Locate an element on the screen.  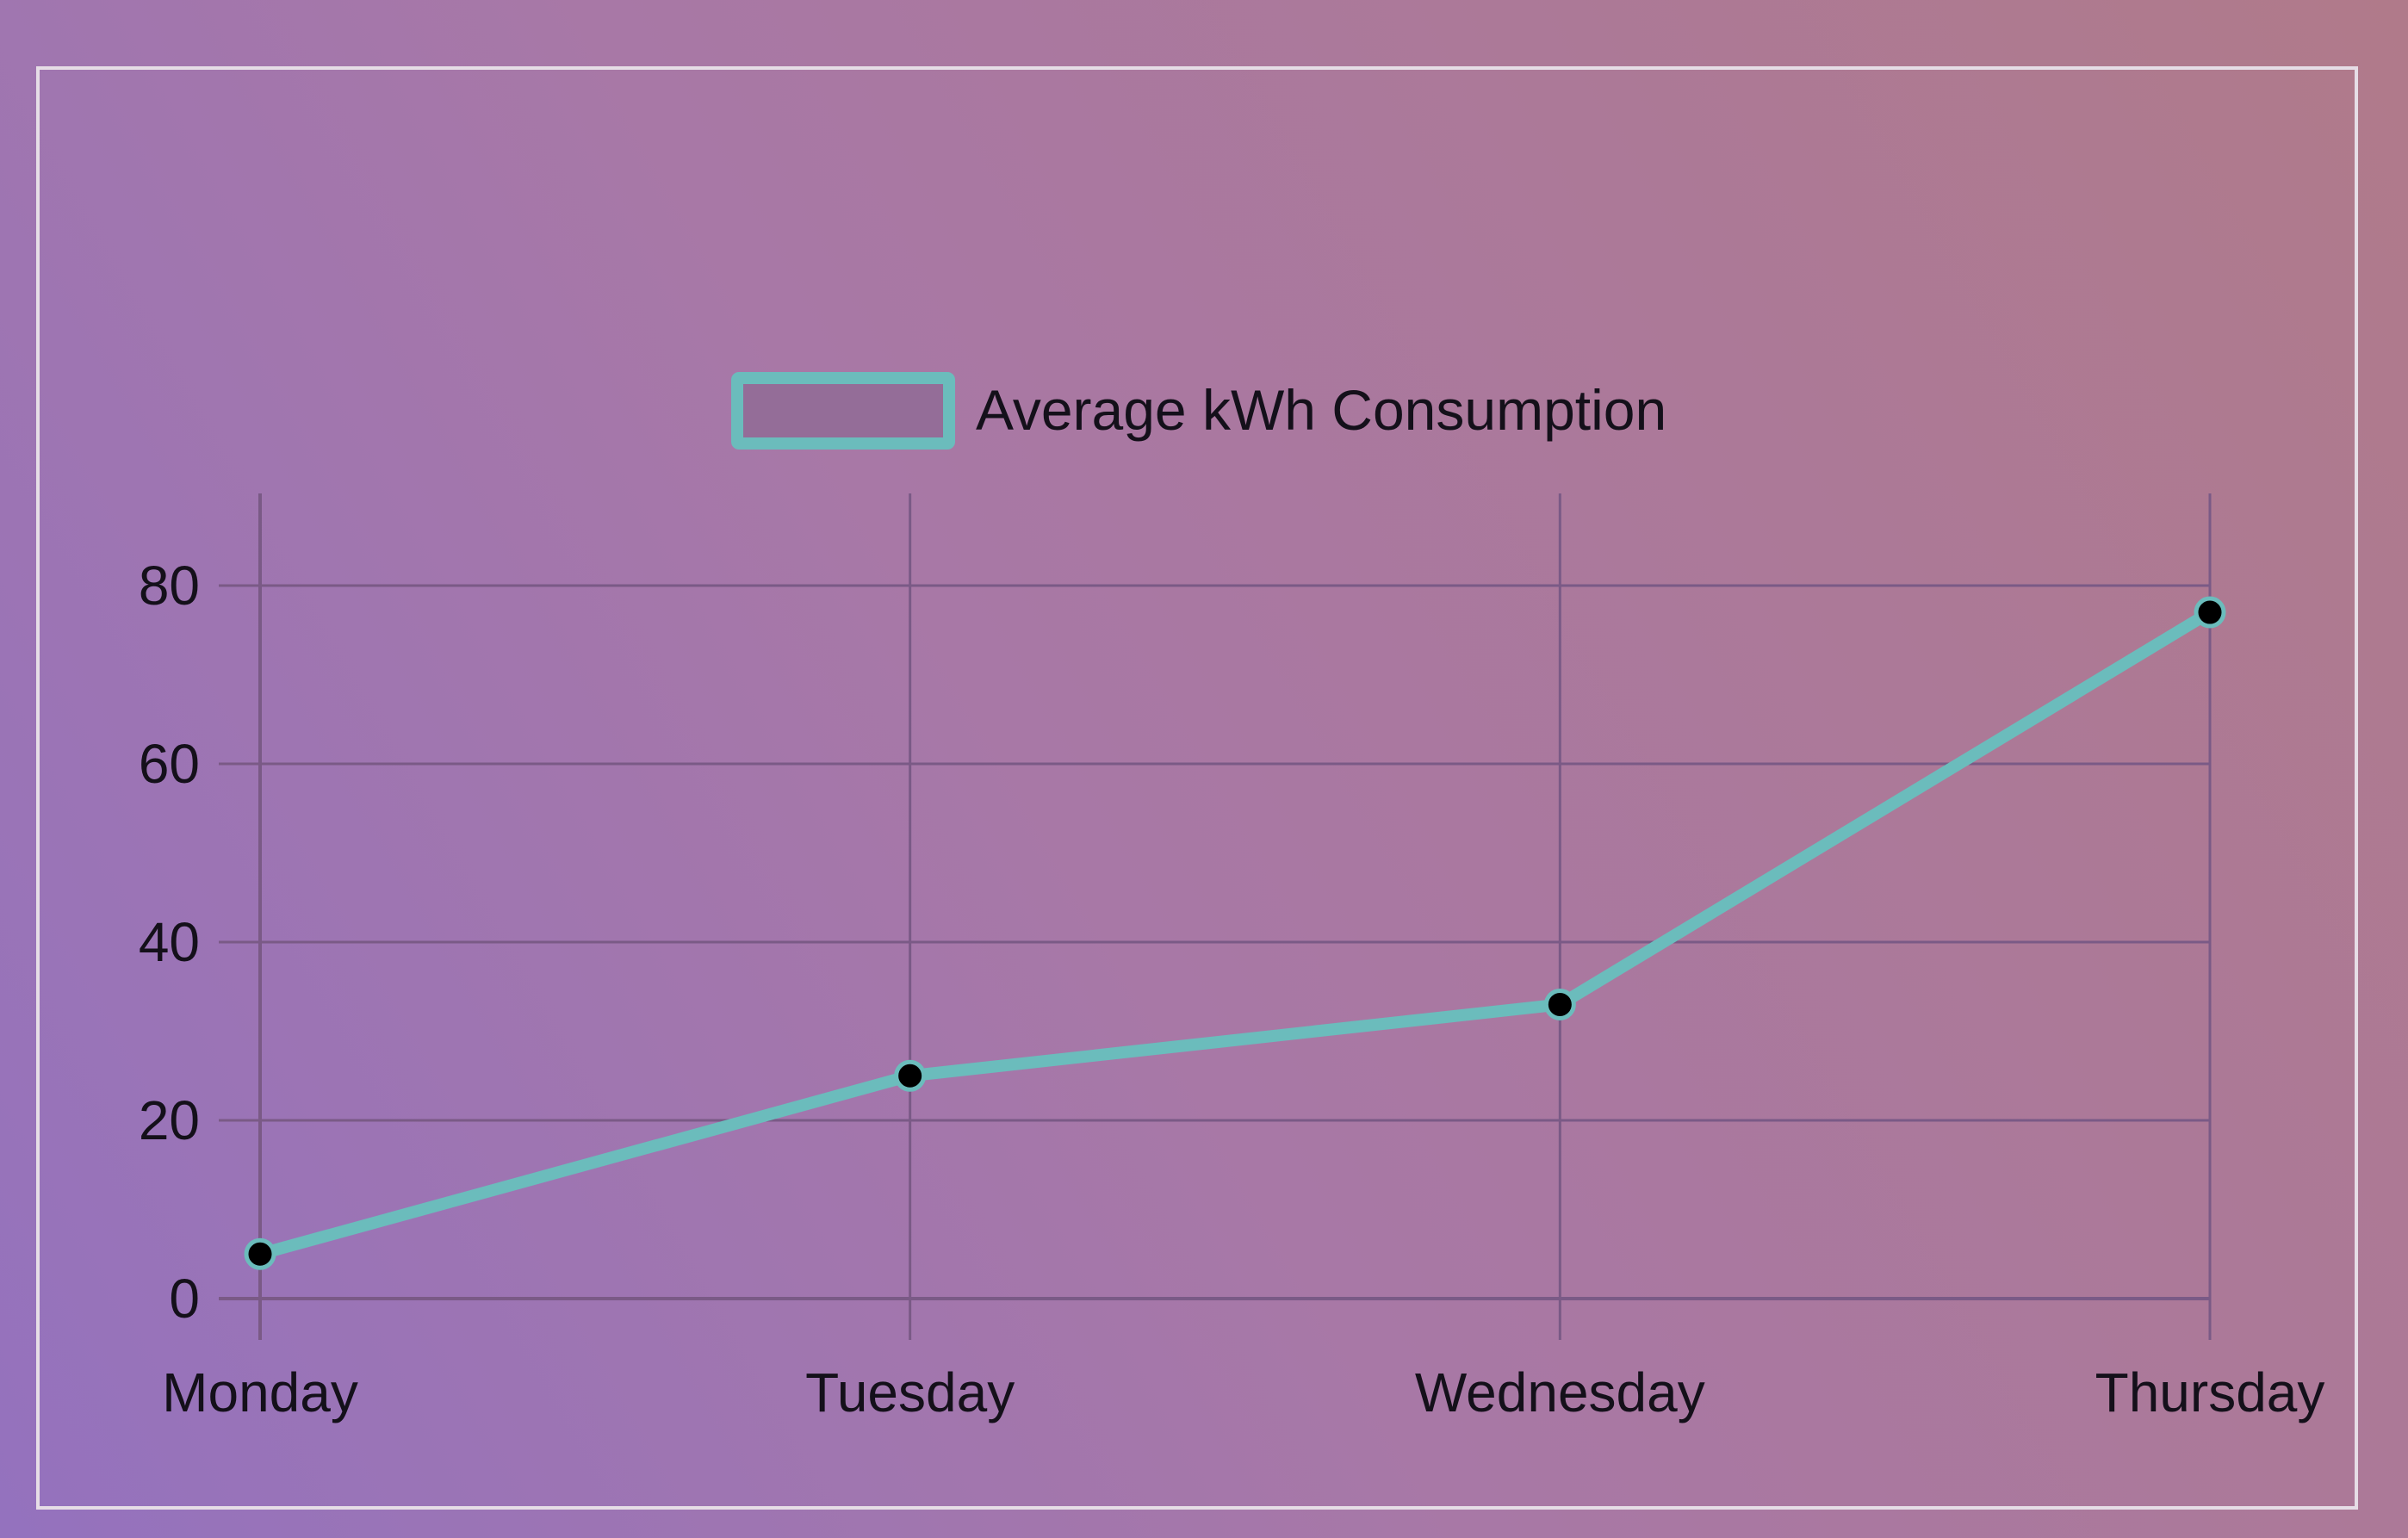
legend-label: Average kWh Consumption is located at coordinates (1321, 410).